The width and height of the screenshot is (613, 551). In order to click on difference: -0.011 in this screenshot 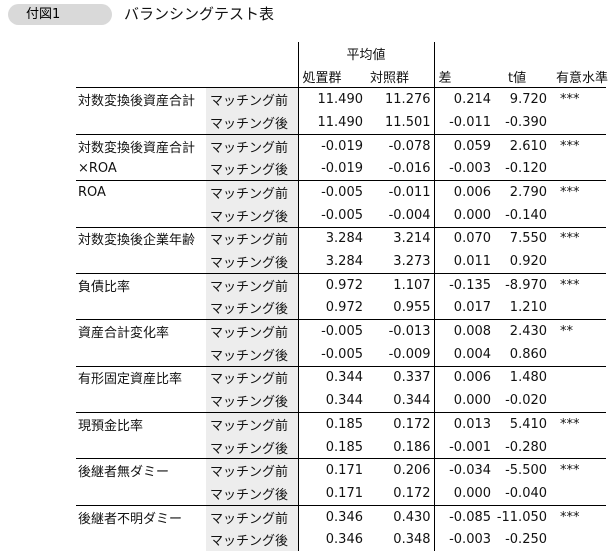, I will do `click(470, 122)`.